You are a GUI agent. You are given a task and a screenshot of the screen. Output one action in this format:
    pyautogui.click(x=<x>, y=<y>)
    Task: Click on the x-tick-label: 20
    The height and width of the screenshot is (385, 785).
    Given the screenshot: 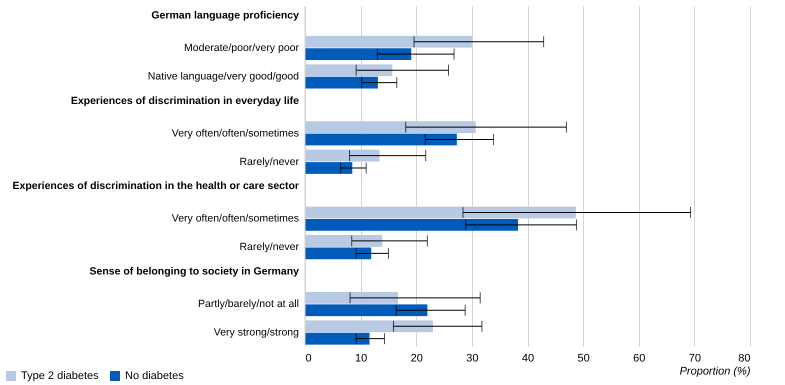 What is the action you would take?
    pyautogui.click(x=416, y=358)
    